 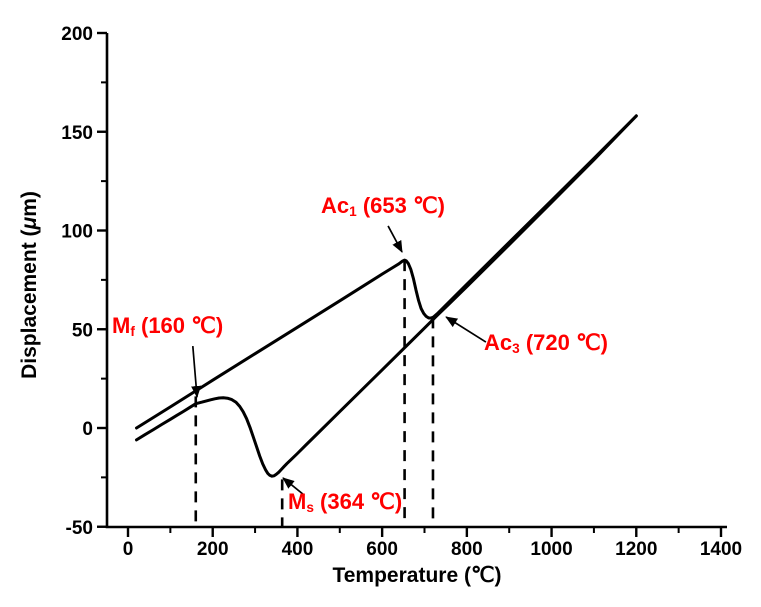 I want to click on annotation-mf-symbol: M, so click(x=121, y=325).